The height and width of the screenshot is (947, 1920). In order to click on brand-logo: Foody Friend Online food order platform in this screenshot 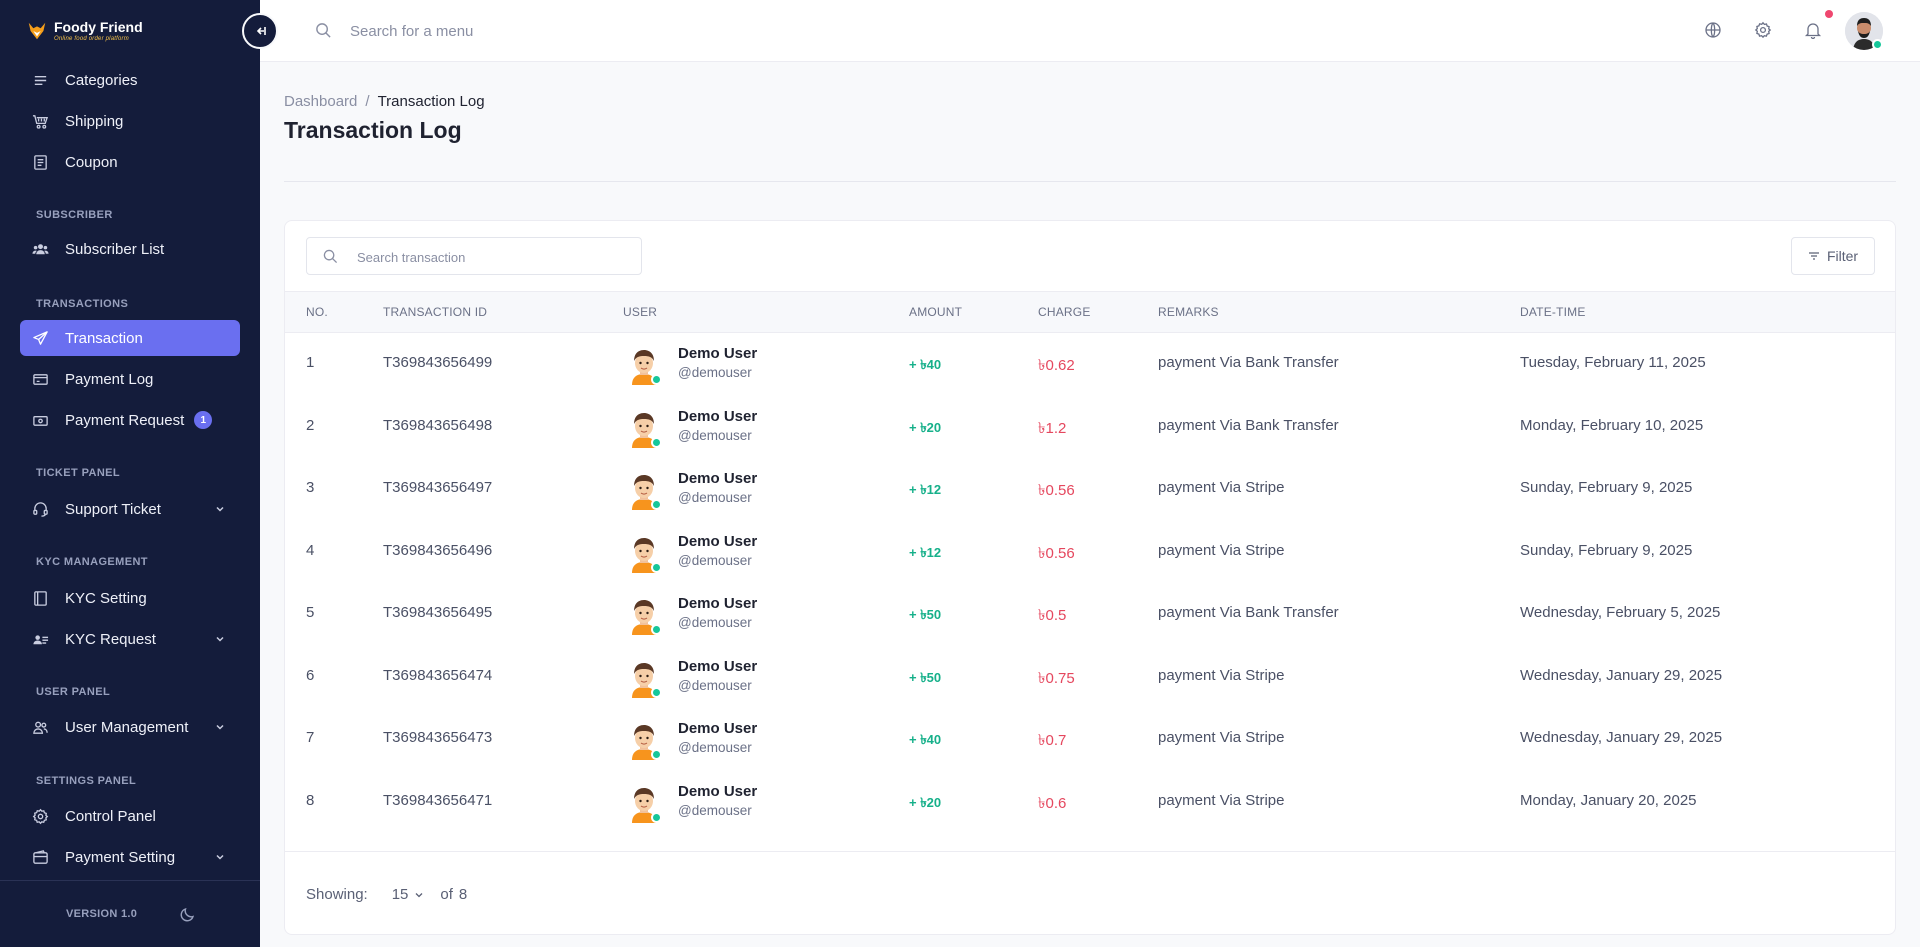, I will do `click(84, 31)`.